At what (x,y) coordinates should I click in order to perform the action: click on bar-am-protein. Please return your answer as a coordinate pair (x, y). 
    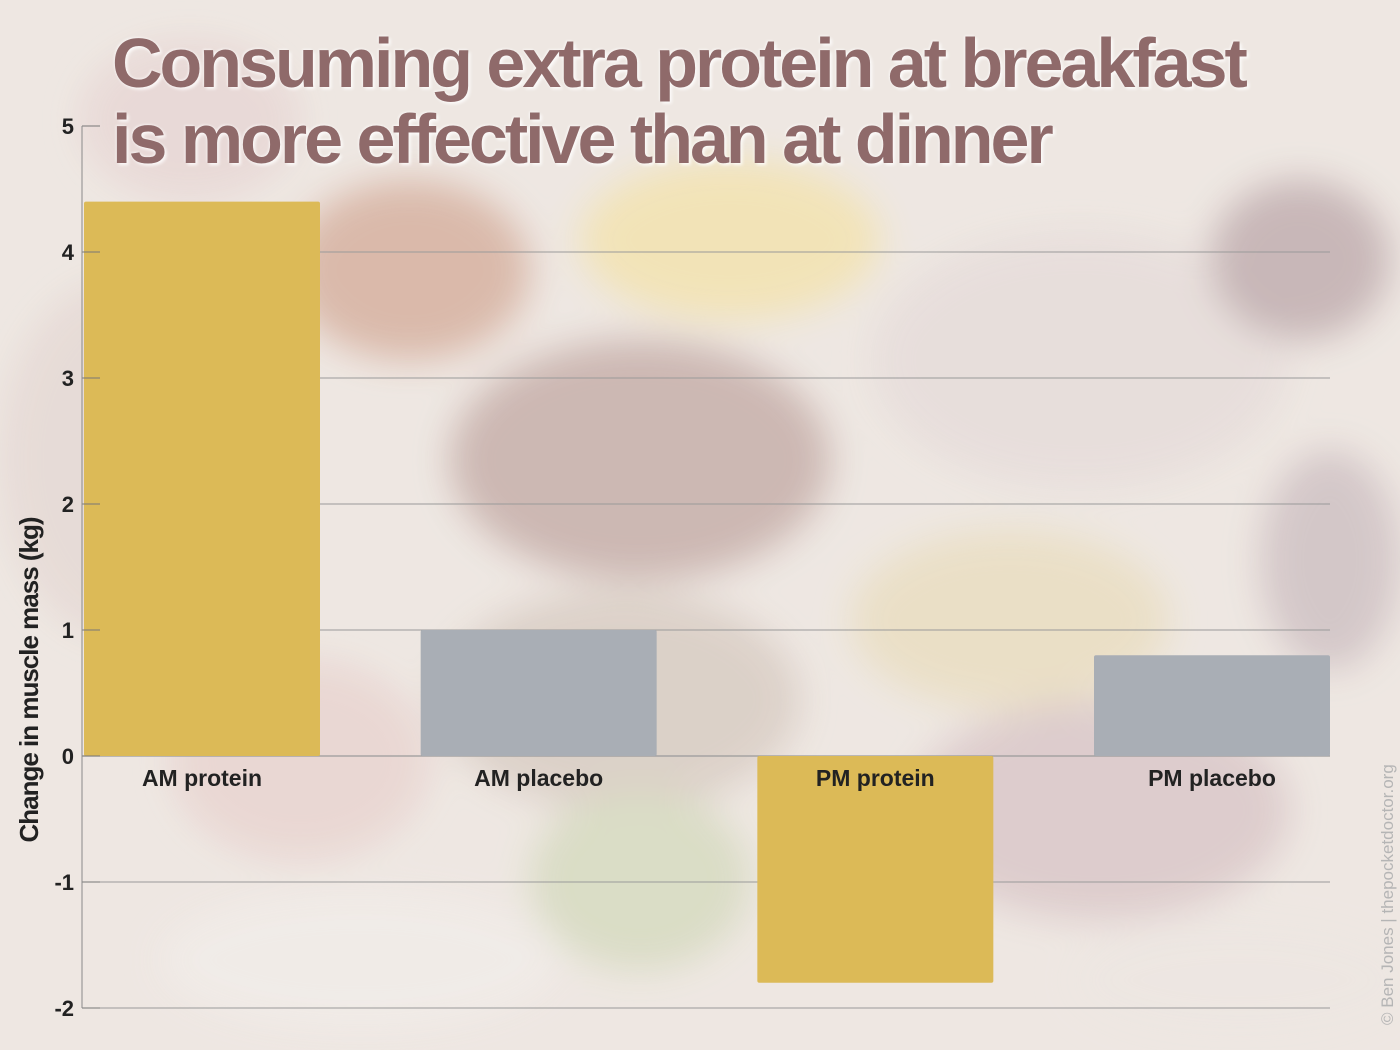
    Looking at the image, I should click on (202, 479).